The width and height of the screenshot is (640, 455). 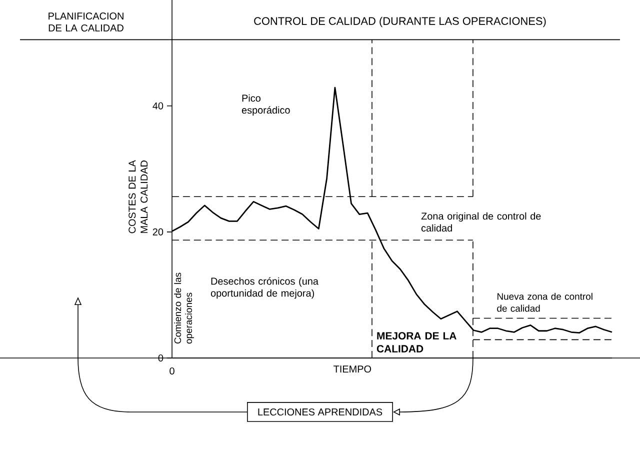 What do you see at coordinates (158, 106) in the screenshot?
I see `y-tick-label: 40` at bounding box center [158, 106].